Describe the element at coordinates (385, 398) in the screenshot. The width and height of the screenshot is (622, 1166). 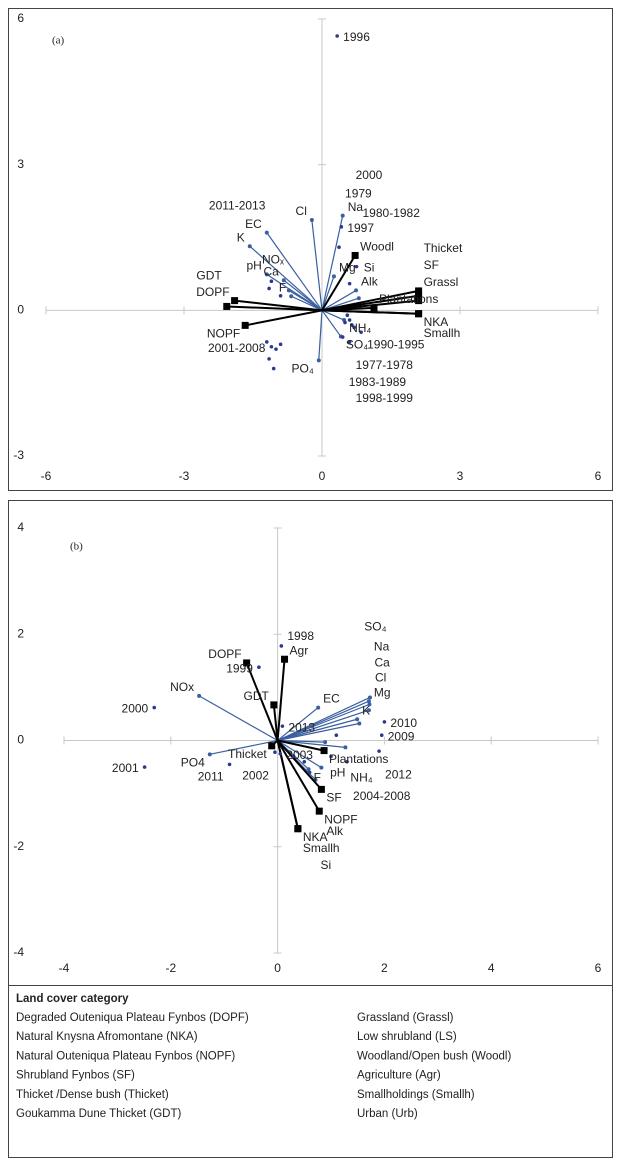
I see `point-label: 1998-1999` at that location.